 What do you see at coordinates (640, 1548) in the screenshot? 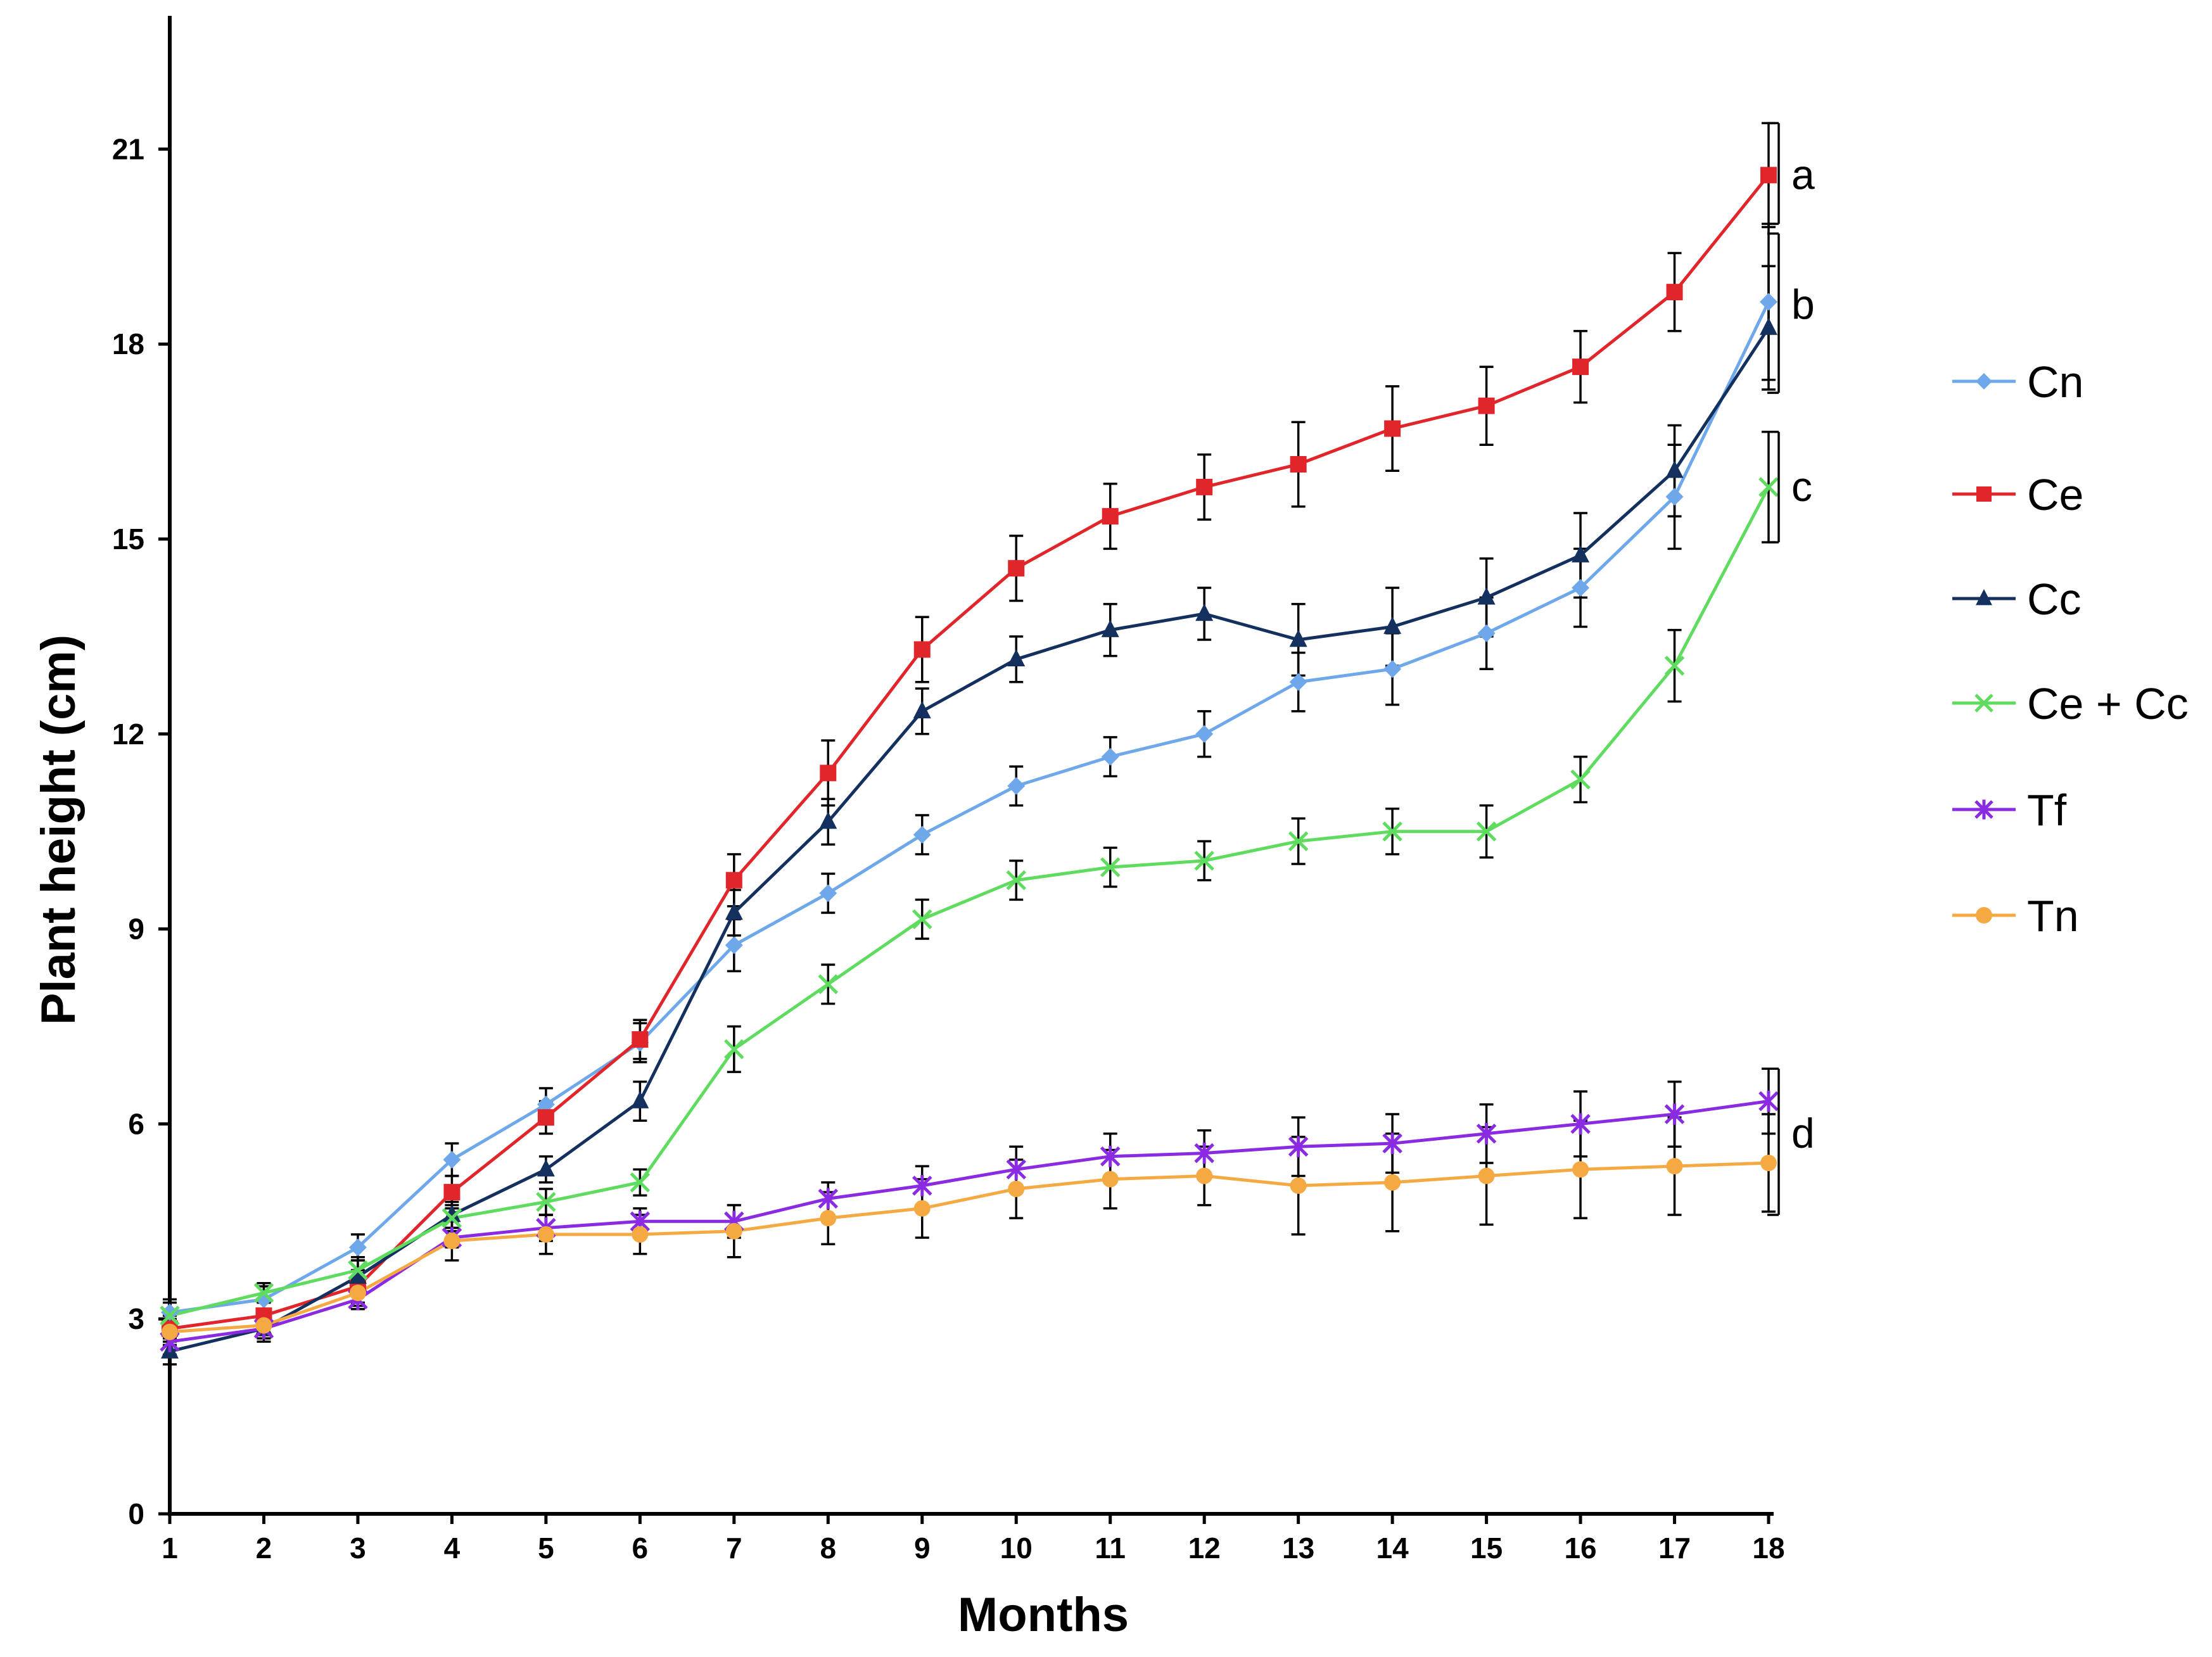
I see `x-tick-label: 6` at bounding box center [640, 1548].